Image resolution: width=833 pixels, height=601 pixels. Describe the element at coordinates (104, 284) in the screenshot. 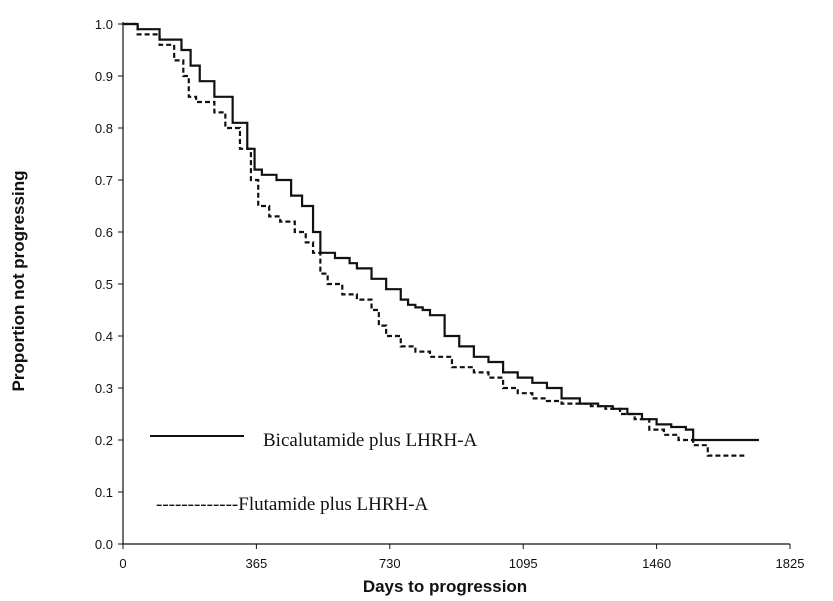

I see `y-tick-label: 0.5` at that location.